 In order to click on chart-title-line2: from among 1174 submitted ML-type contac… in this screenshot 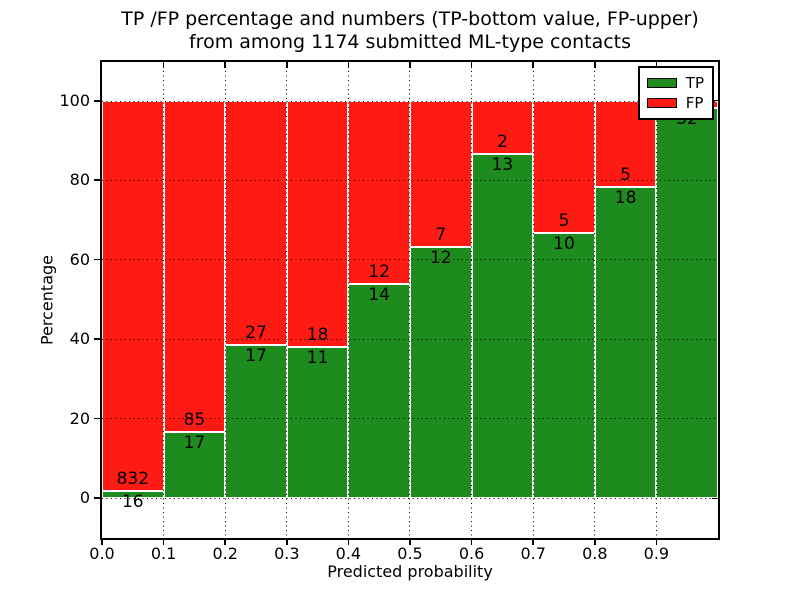, I will do `click(410, 42)`.